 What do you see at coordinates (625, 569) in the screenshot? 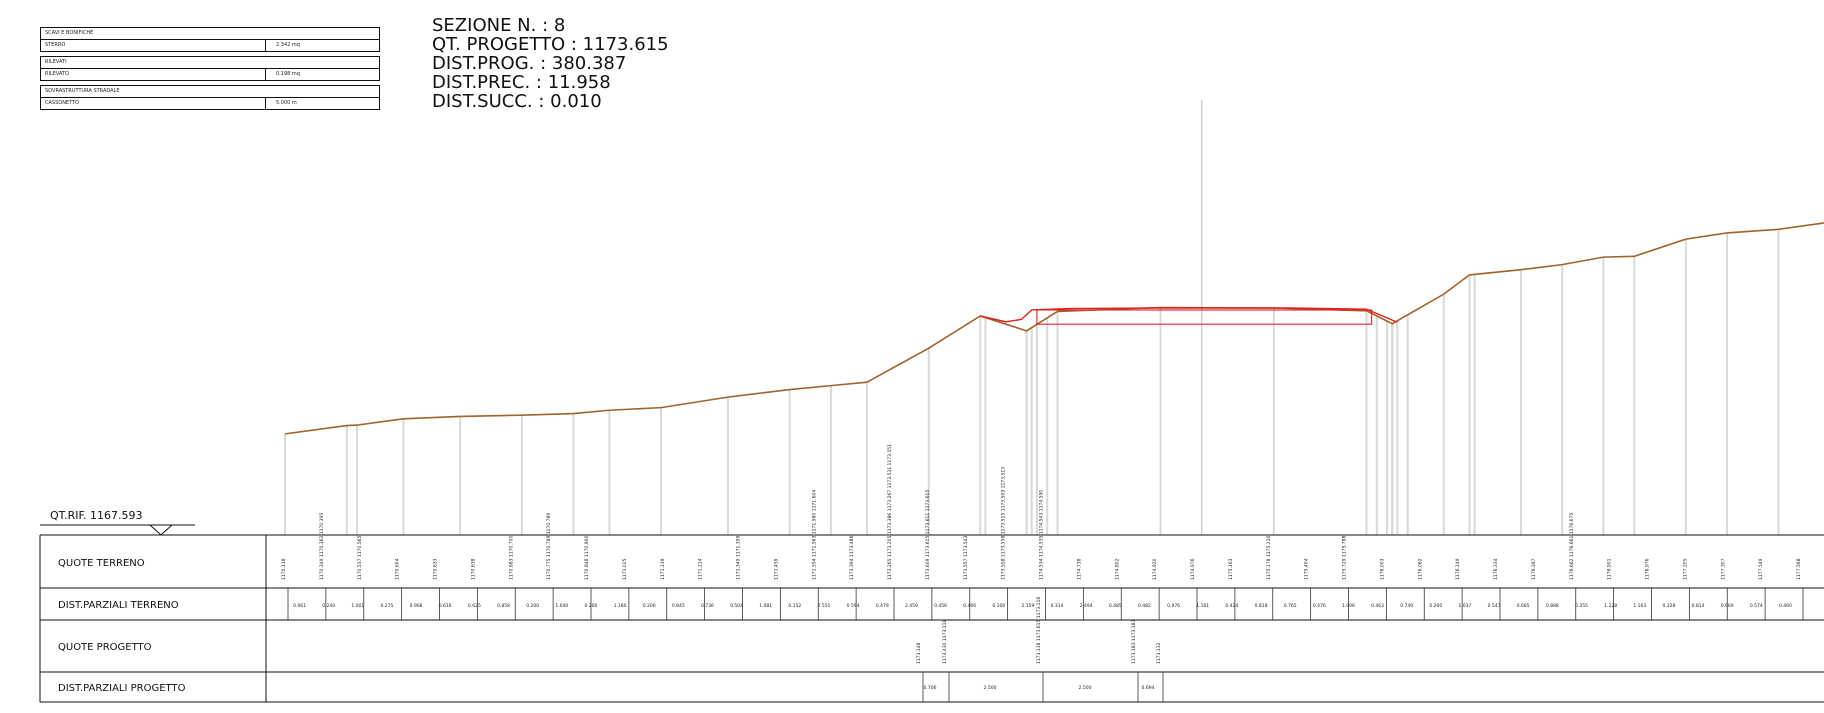
I see `quote-terreno-value: 1171.025` at bounding box center [625, 569].